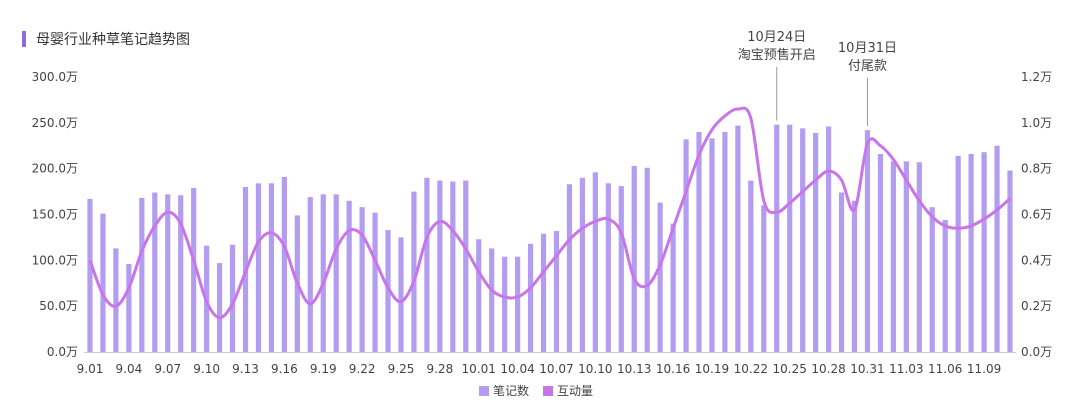  I want to click on bar-9.05, so click(142, 275).